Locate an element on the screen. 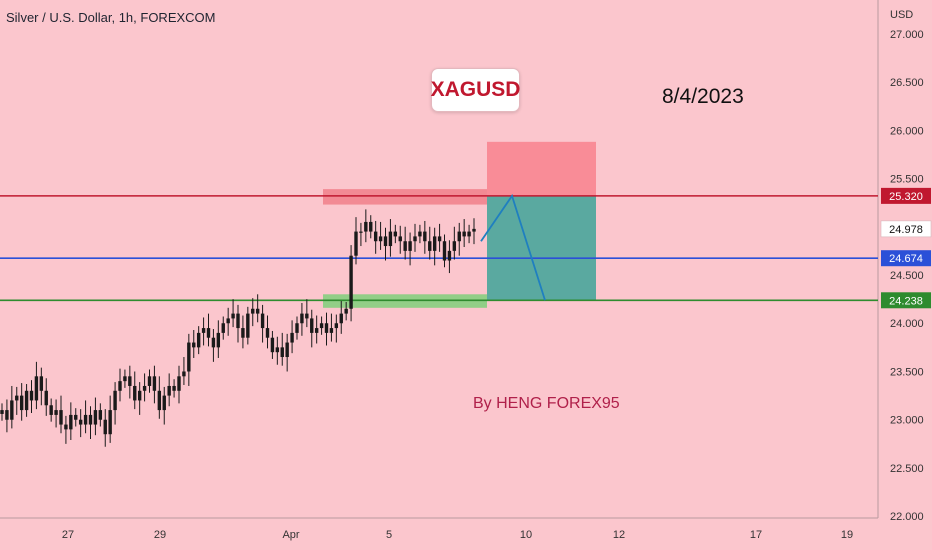  y-tick-label: 26.500 is located at coordinates (907, 83).